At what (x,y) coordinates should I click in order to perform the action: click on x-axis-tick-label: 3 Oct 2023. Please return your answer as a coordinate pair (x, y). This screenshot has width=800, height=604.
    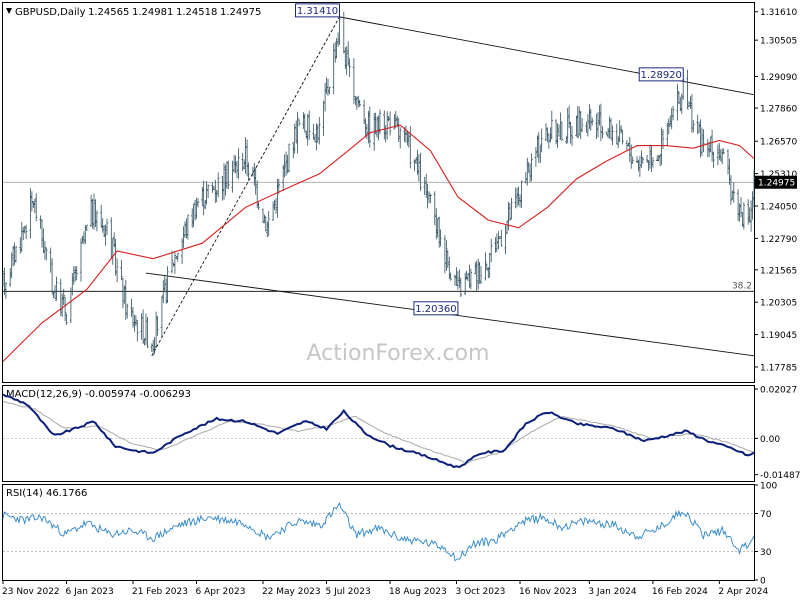
    Looking at the image, I should click on (480, 592).